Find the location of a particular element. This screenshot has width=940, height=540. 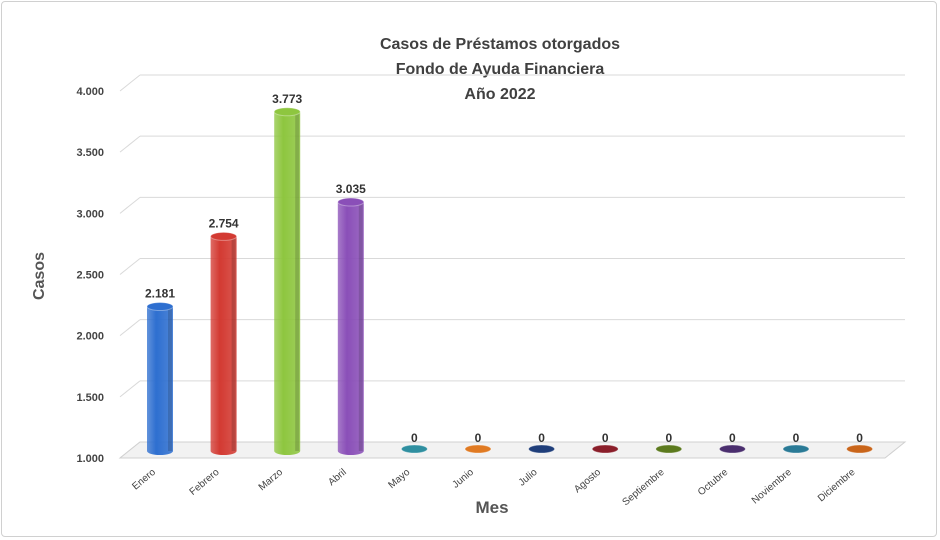

bar-agosto is located at coordinates (605, 449).